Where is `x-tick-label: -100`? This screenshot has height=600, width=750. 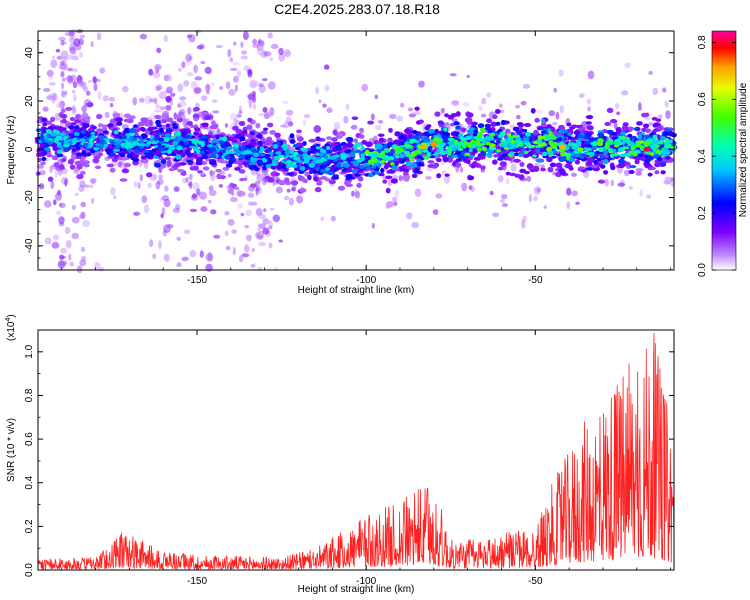
x-tick-label: -100 is located at coordinates (366, 280).